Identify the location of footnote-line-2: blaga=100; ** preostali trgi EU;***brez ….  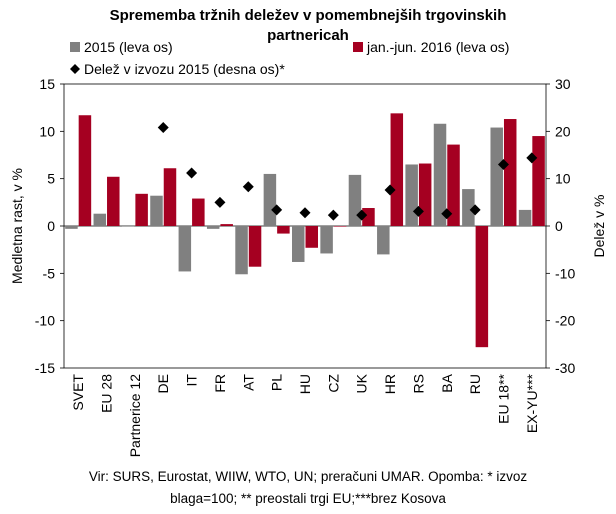
(308, 498).